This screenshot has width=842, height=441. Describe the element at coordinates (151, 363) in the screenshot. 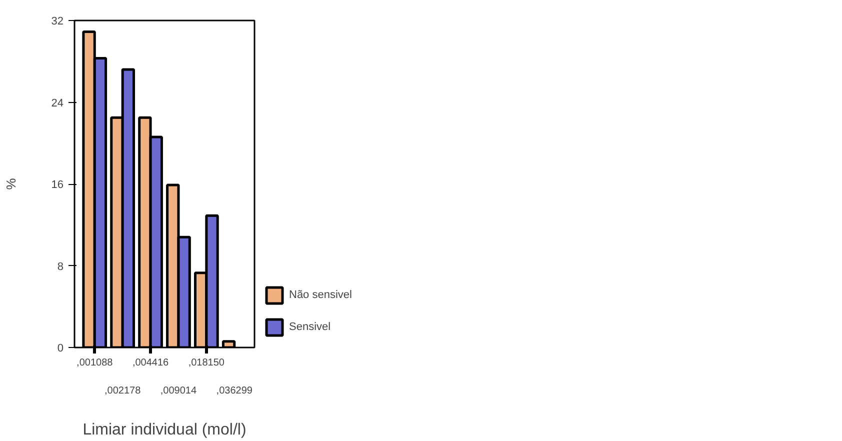

I see `x-tick-label: ,004416` at that location.